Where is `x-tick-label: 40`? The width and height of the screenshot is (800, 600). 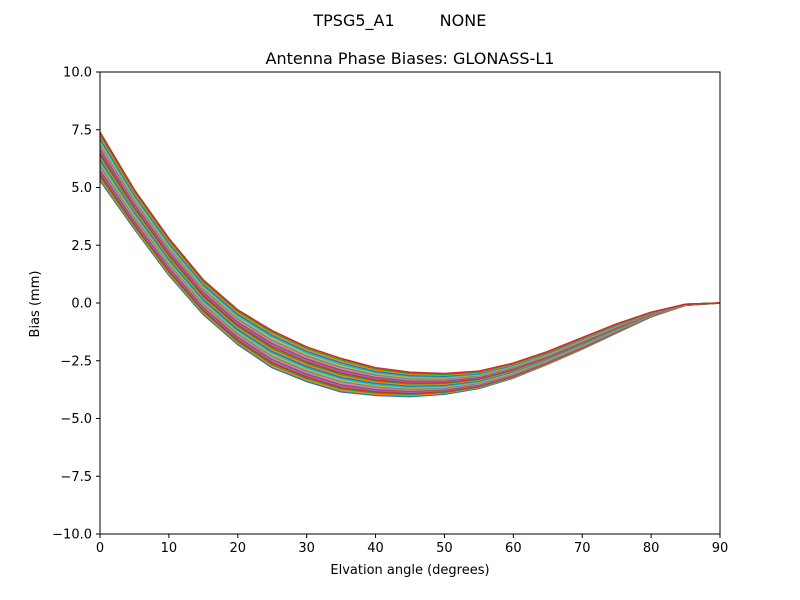 x-tick-label: 40 is located at coordinates (375, 548).